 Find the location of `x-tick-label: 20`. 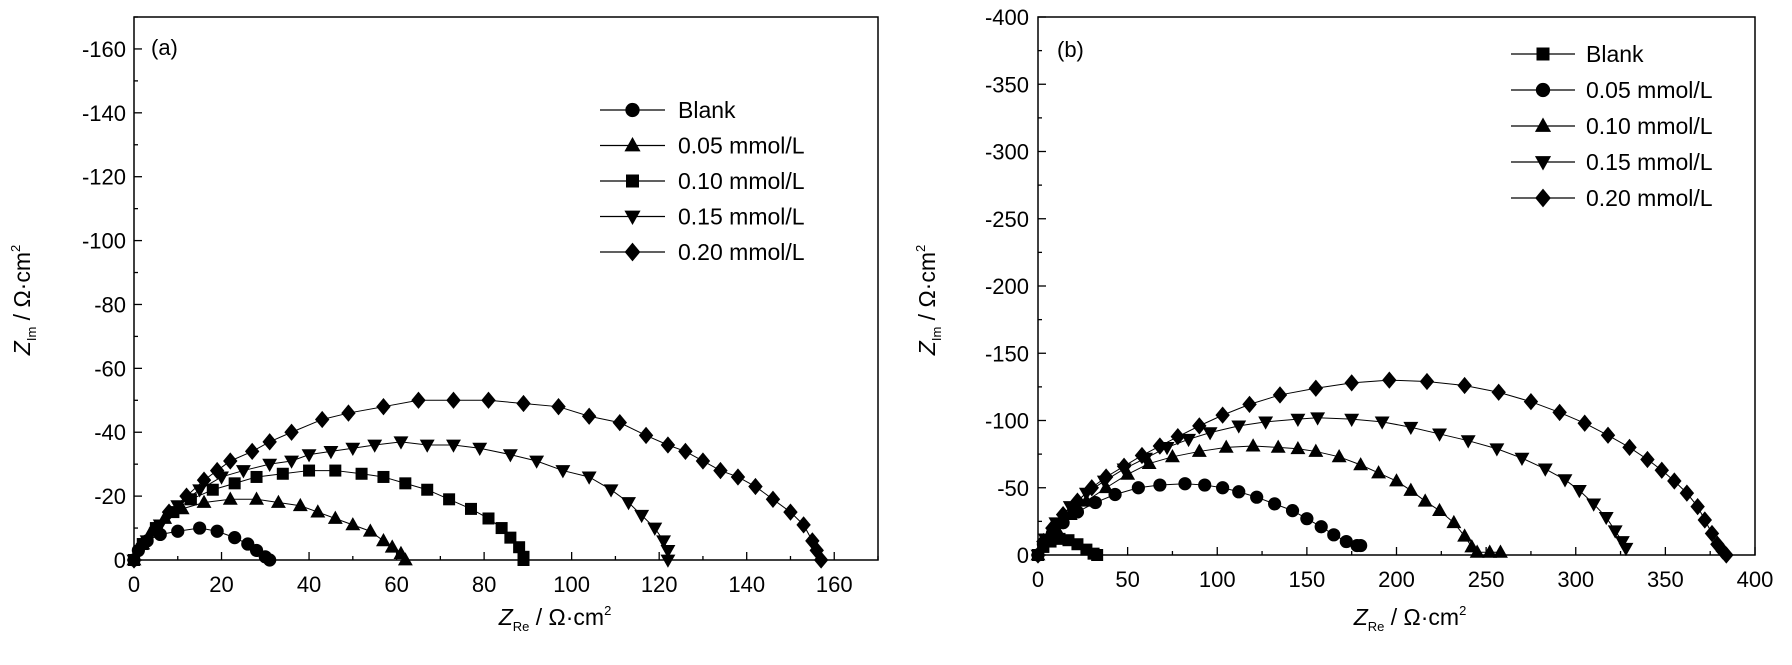

x-tick-label: 20 is located at coordinates (221, 584).